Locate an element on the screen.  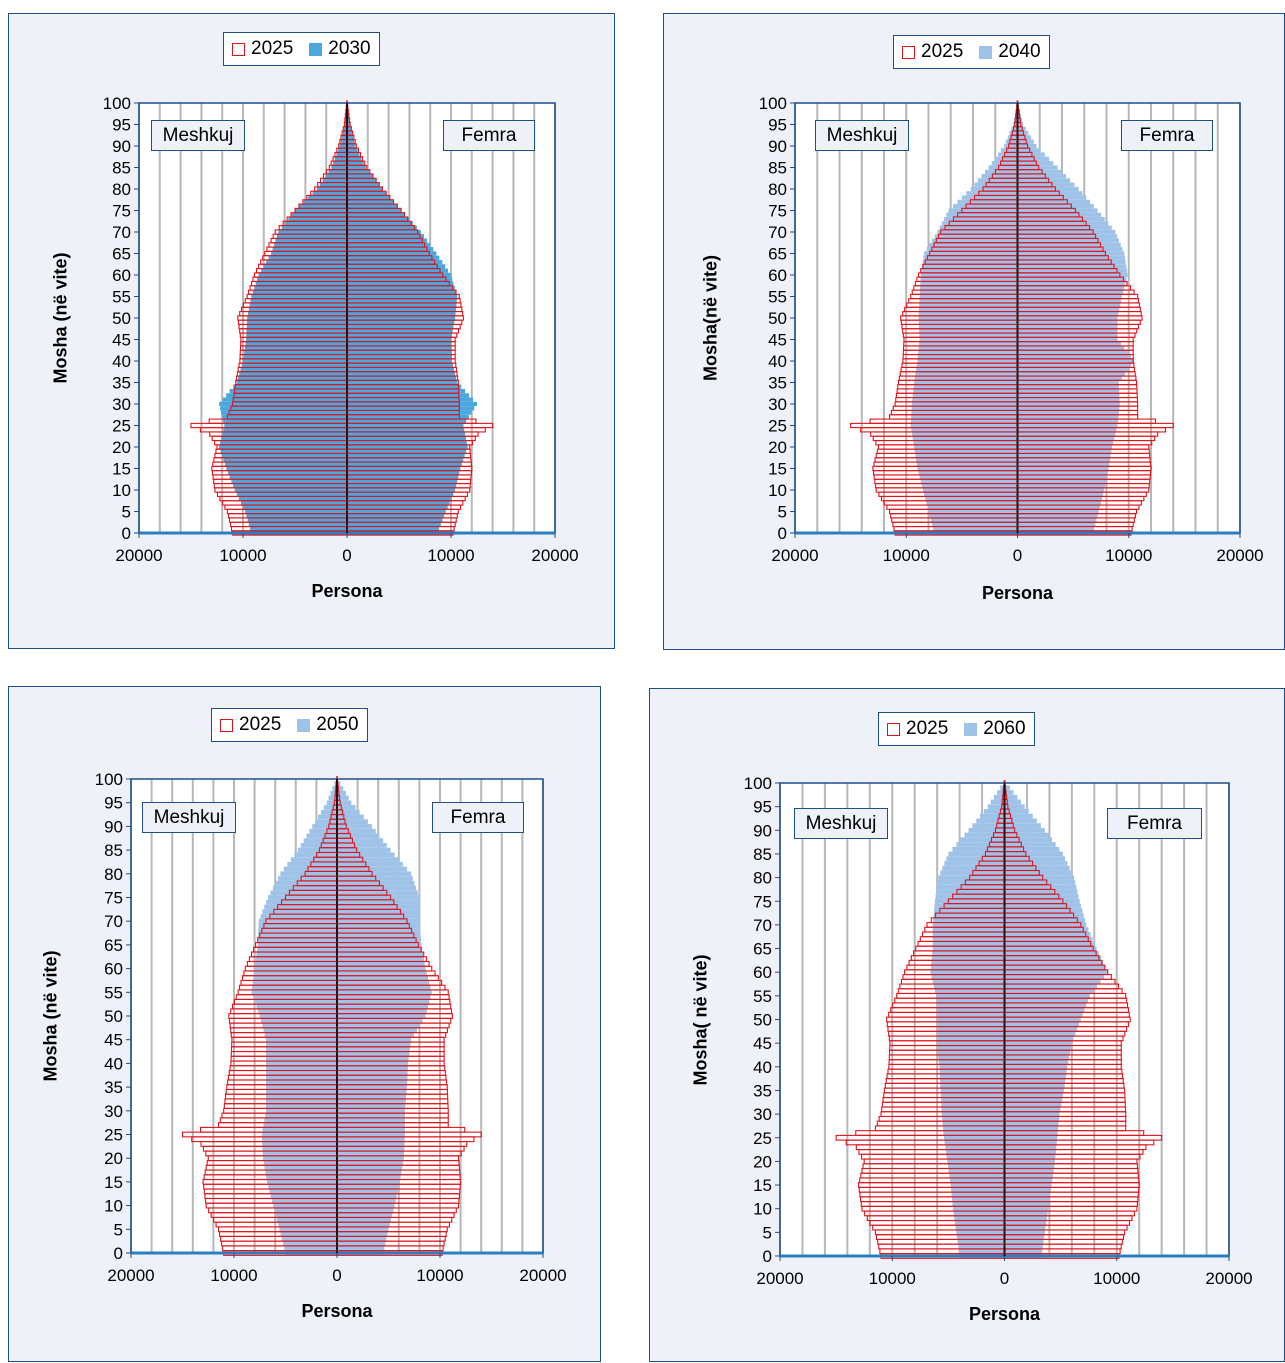
legend-label: 2025 is located at coordinates (260, 725).